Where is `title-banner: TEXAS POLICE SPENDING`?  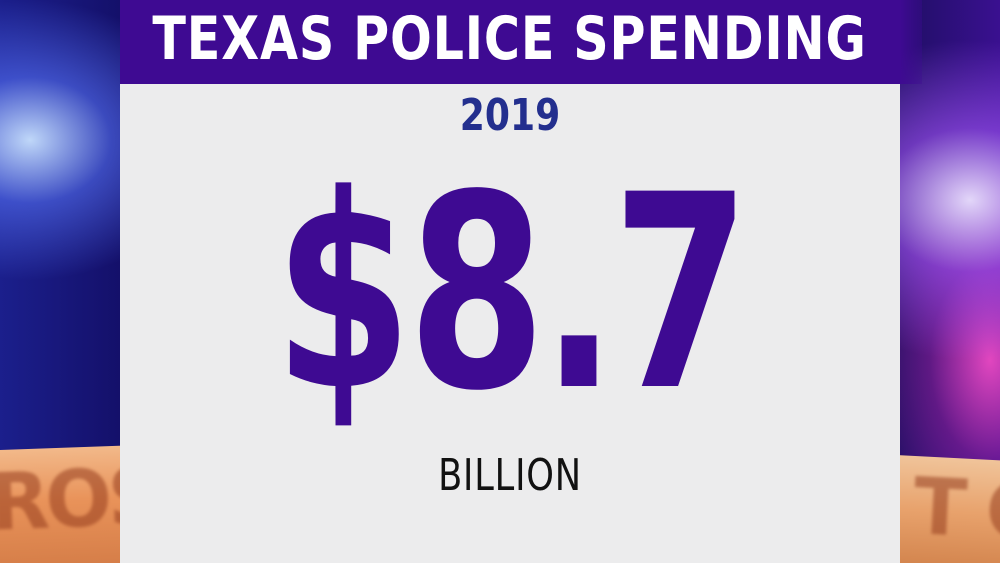
title-banner: TEXAS POLICE SPENDING is located at coordinates (521, 42).